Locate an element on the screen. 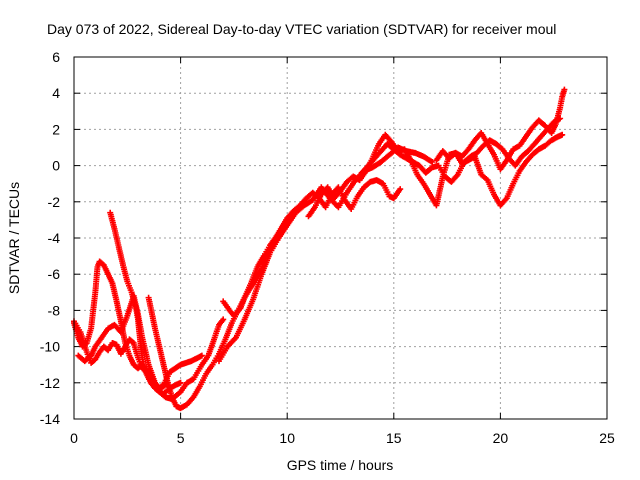 The width and height of the screenshot is (640, 480). y-tick-label: -10 is located at coordinates (50, 347).